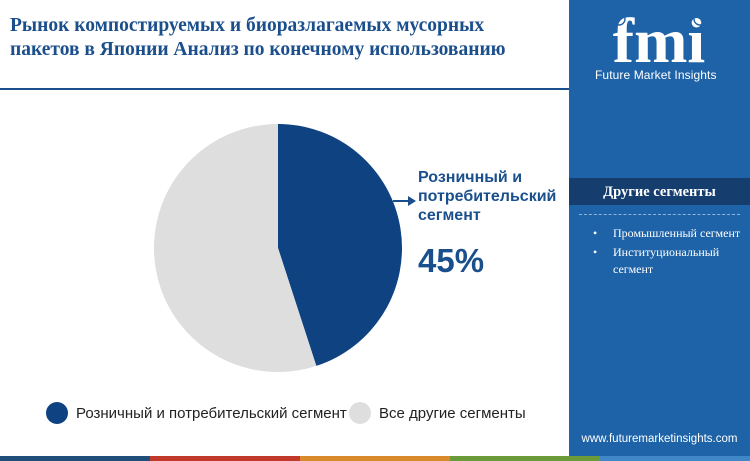  I want to click on list-item: • Институциональный сегмент, so click(656, 260).